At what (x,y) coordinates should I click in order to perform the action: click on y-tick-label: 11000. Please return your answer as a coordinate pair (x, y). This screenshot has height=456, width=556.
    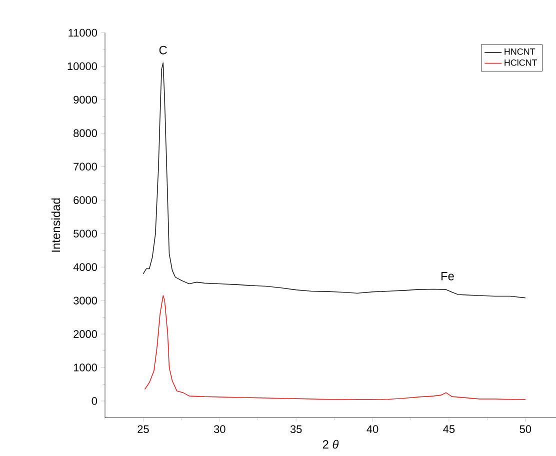
    Looking at the image, I should click on (83, 32).